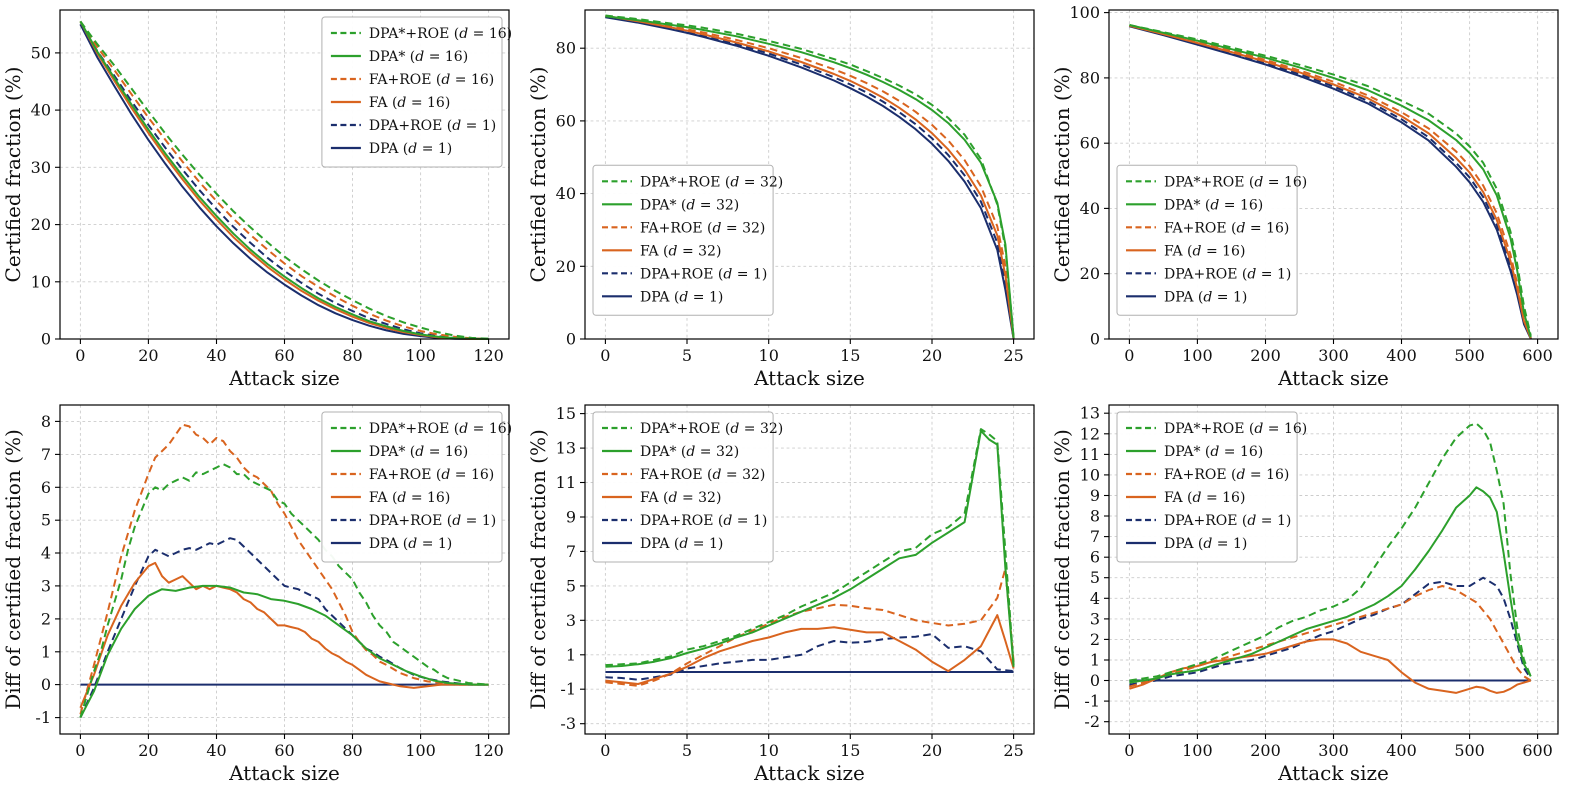 The width and height of the screenshot is (1574, 790). I want to click on y-tick-label: 4, so click(46, 553).